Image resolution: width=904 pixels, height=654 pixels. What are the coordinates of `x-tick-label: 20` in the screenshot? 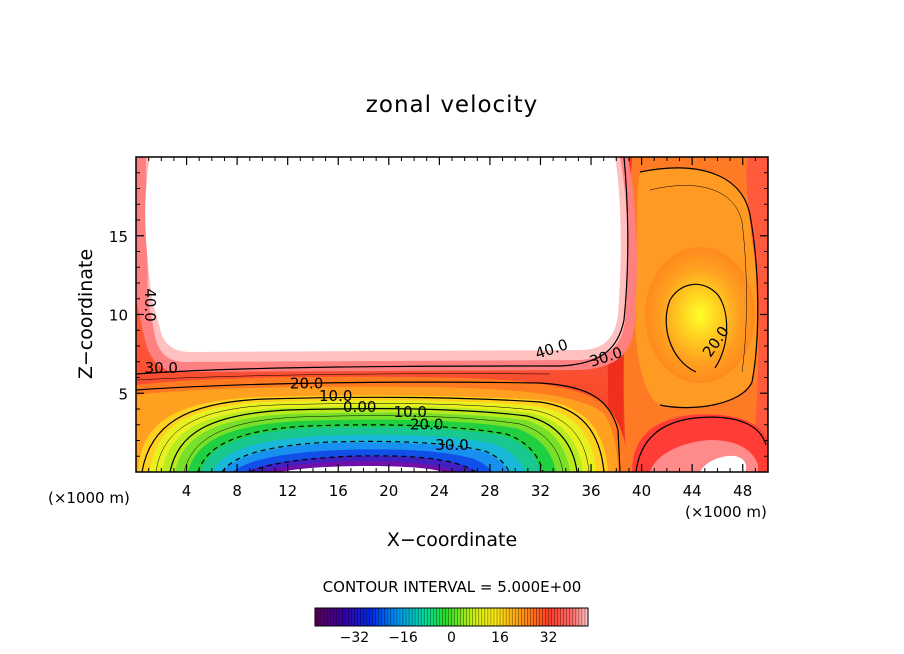 It's located at (388, 491).